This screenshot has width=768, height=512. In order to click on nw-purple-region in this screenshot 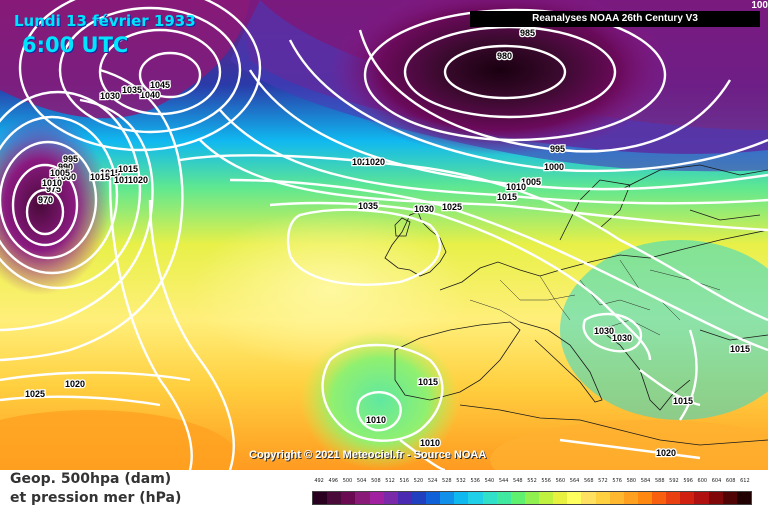, I will do `click(125, 59)`.